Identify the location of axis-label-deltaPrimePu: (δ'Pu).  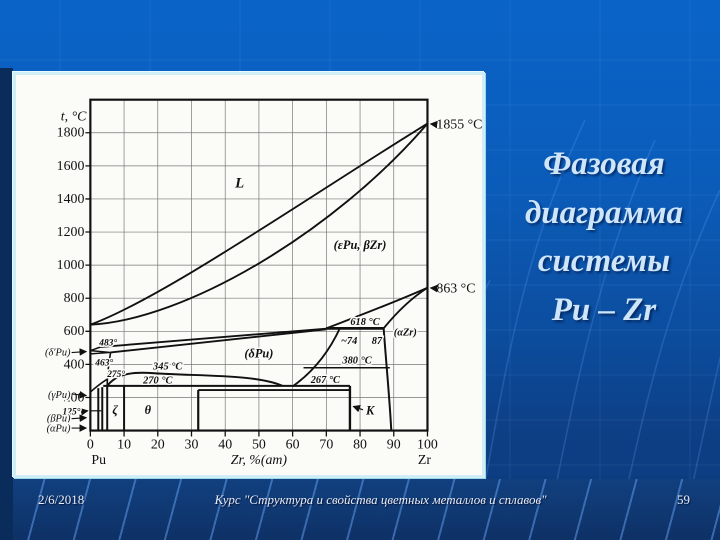
(58, 353).